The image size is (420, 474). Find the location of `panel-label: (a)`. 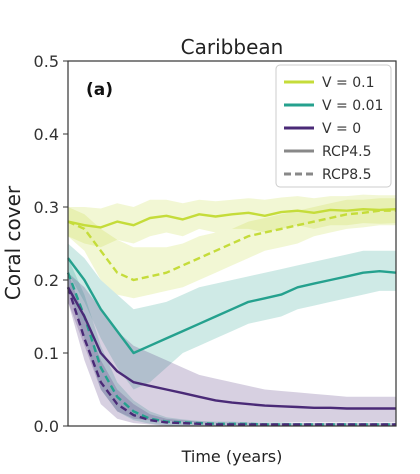

panel-label: (a) is located at coordinates (99, 90).